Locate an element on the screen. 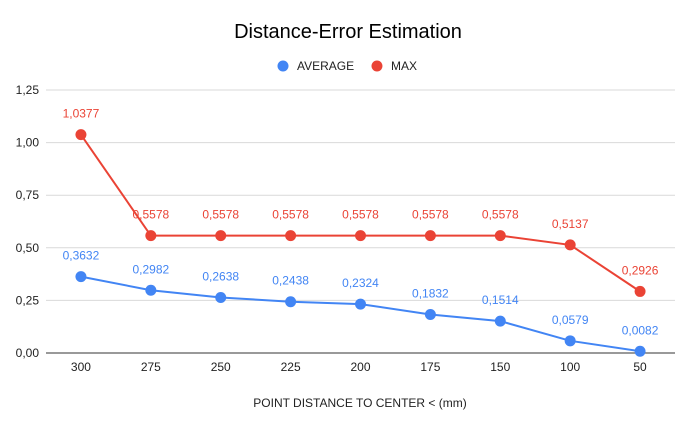 The width and height of the screenshot is (697, 431). data-label: 0,1514 is located at coordinates (500, 300).